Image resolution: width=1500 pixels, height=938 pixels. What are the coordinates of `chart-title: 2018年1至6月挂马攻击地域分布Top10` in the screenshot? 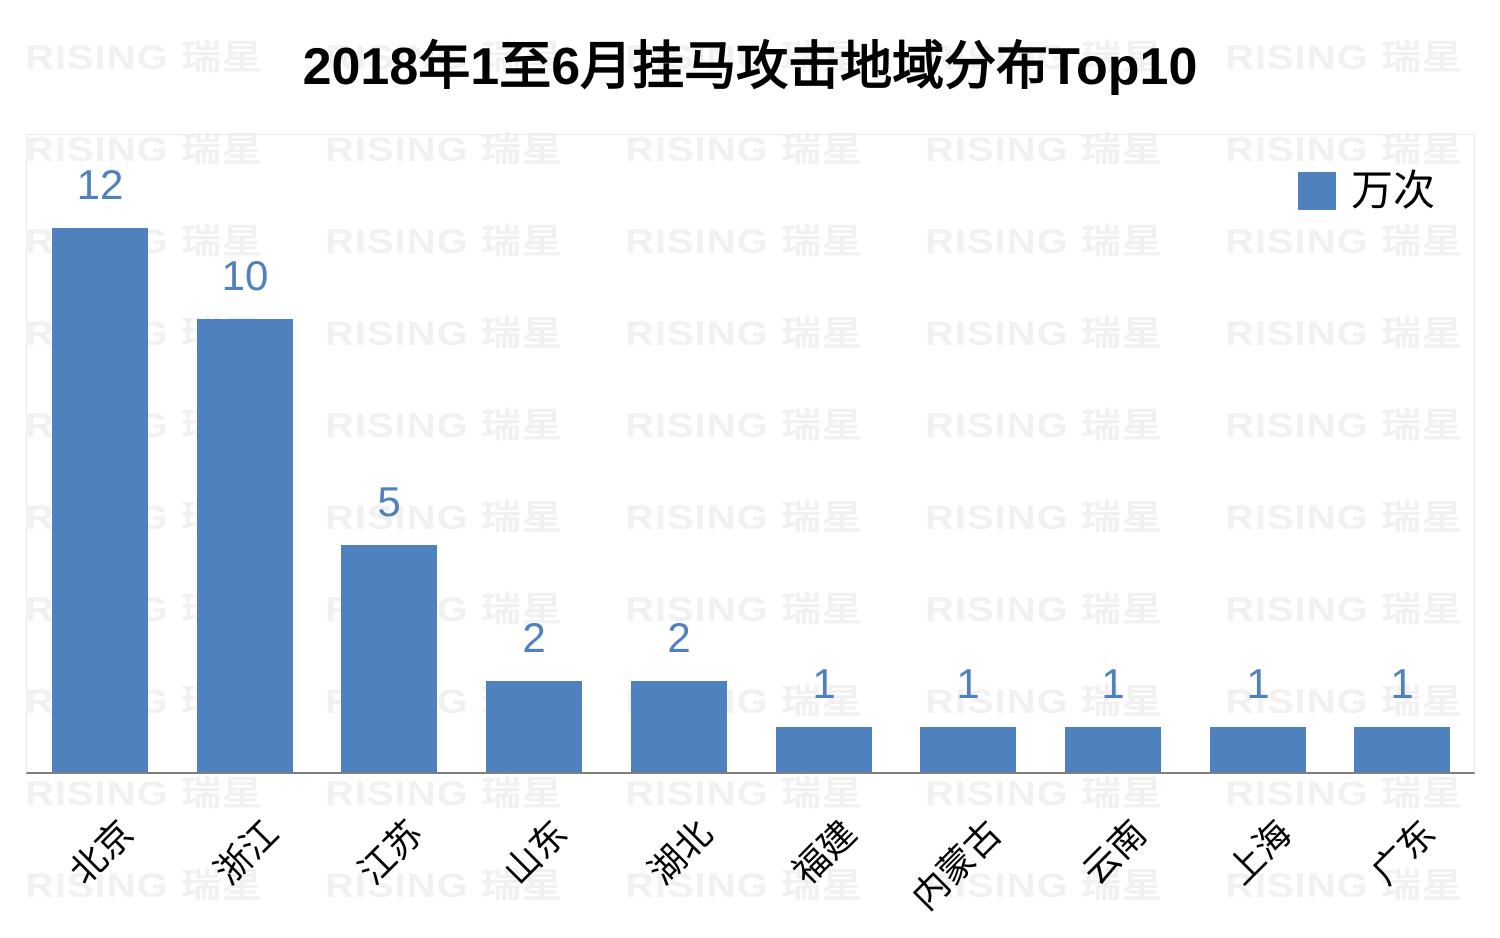 It's located at (750, 67).